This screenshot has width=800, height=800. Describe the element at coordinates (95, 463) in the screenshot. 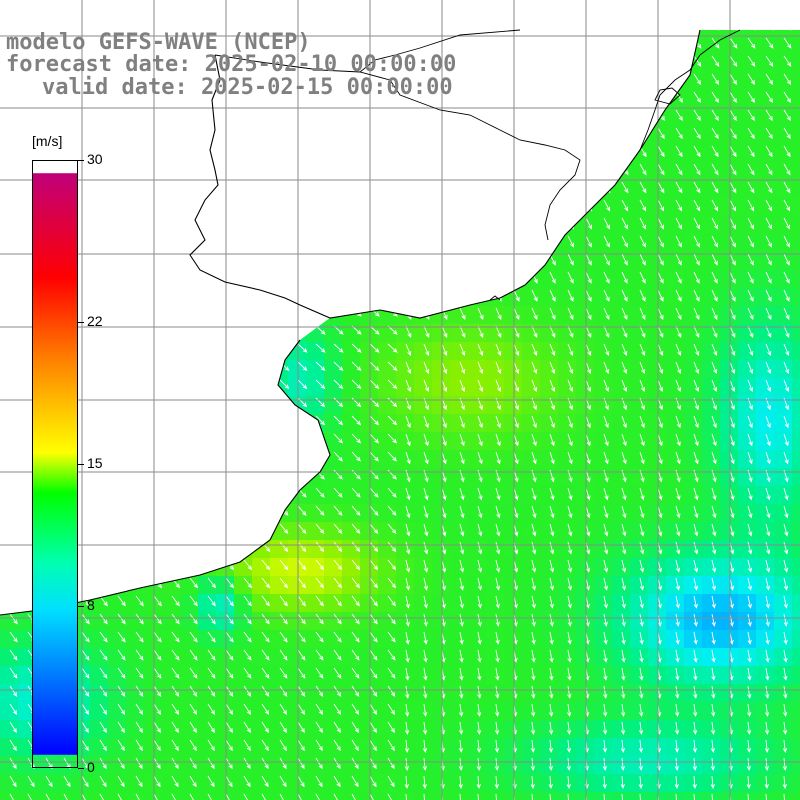

I see `colorbar-tick-label: 15` at that location.